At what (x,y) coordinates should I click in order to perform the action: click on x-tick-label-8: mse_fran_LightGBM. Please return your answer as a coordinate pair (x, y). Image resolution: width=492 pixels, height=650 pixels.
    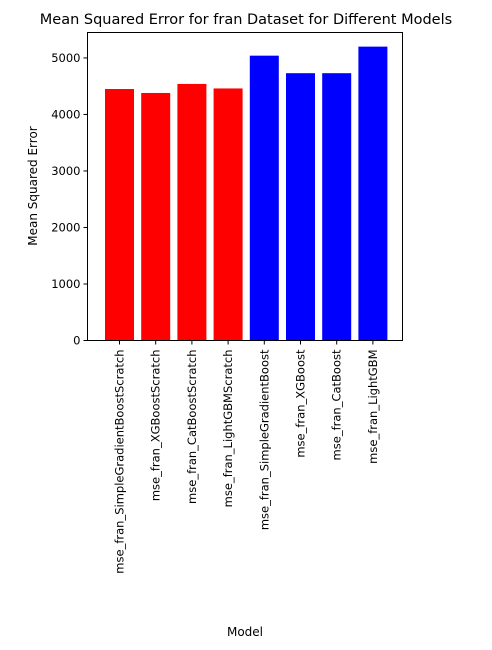
    Looking at the image, I should click on (373, 407).